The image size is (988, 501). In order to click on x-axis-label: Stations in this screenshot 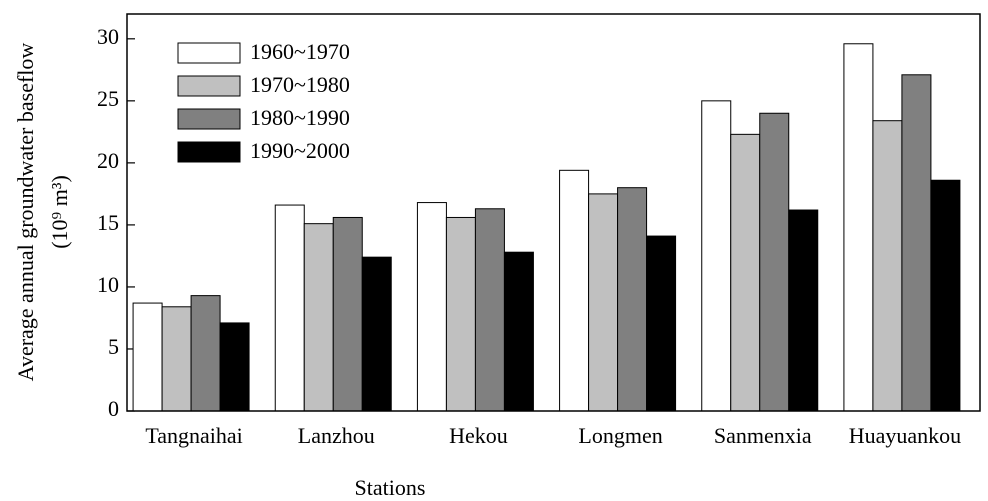, I will do `click(390, 487)`.